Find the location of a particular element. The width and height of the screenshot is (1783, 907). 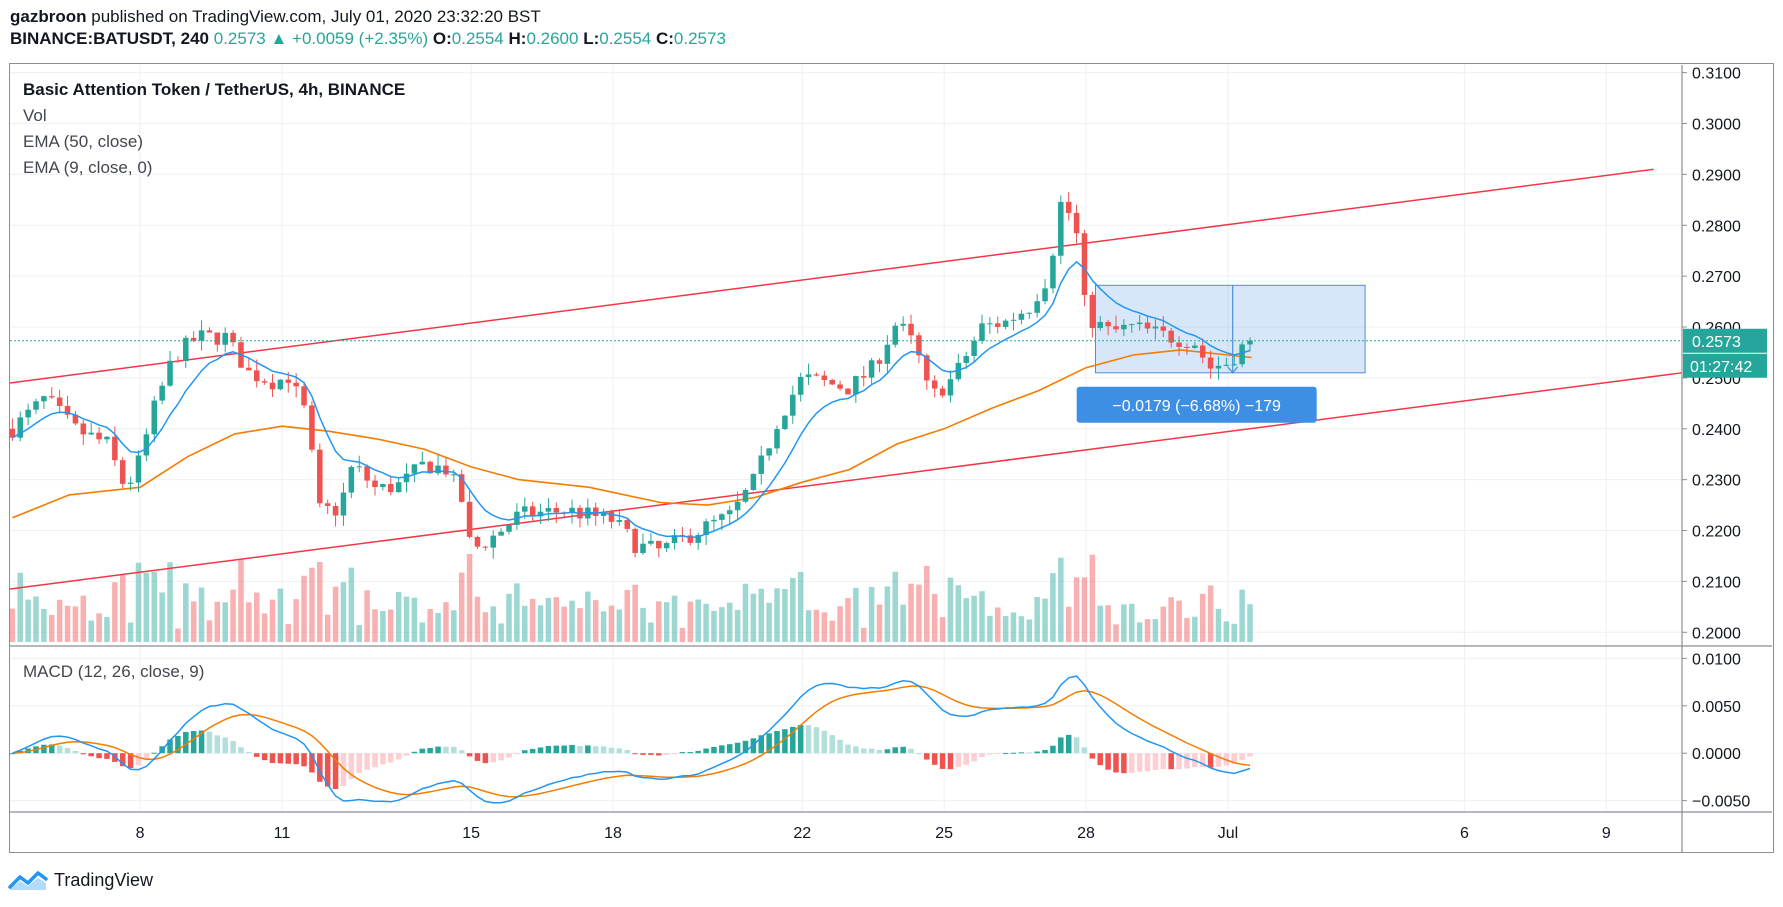

legend-ema50: EMA (50, close) is located at coordinates (83, 141).